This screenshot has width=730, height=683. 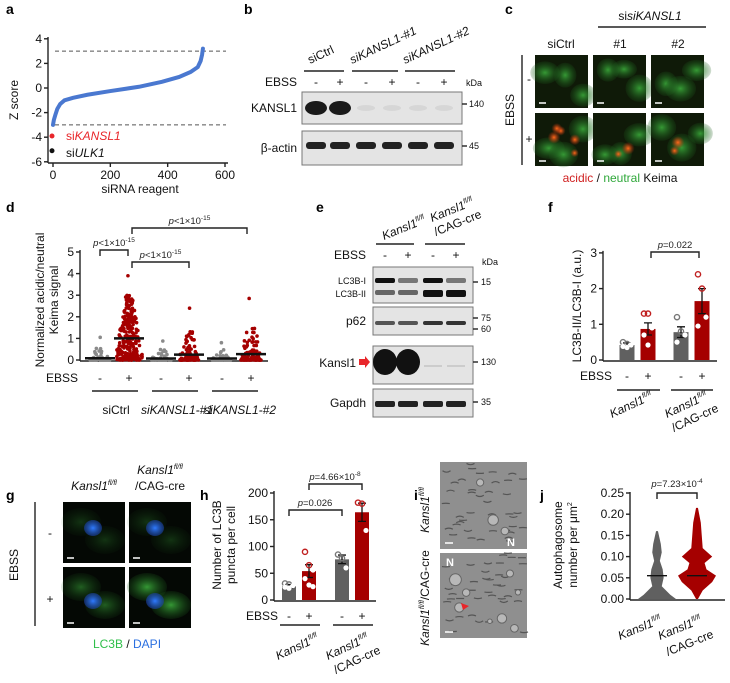 What do you see at coordinates (593, 324) in the screenshot?
I see `f-y-tick-label: 1` at bounding box center [593, 324].